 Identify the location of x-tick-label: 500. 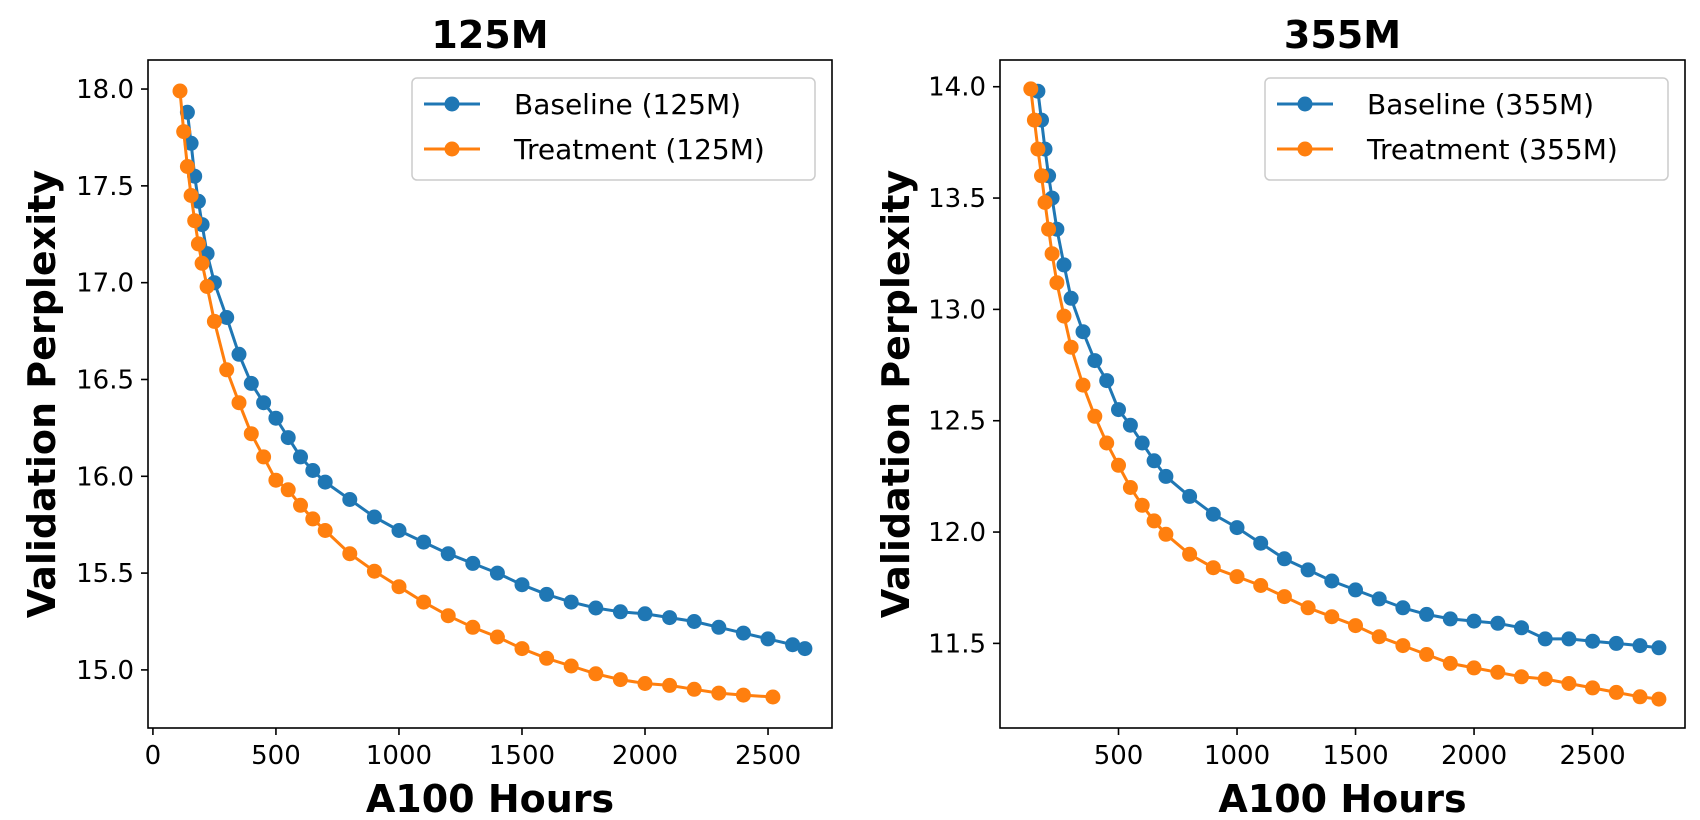
(276, 756).